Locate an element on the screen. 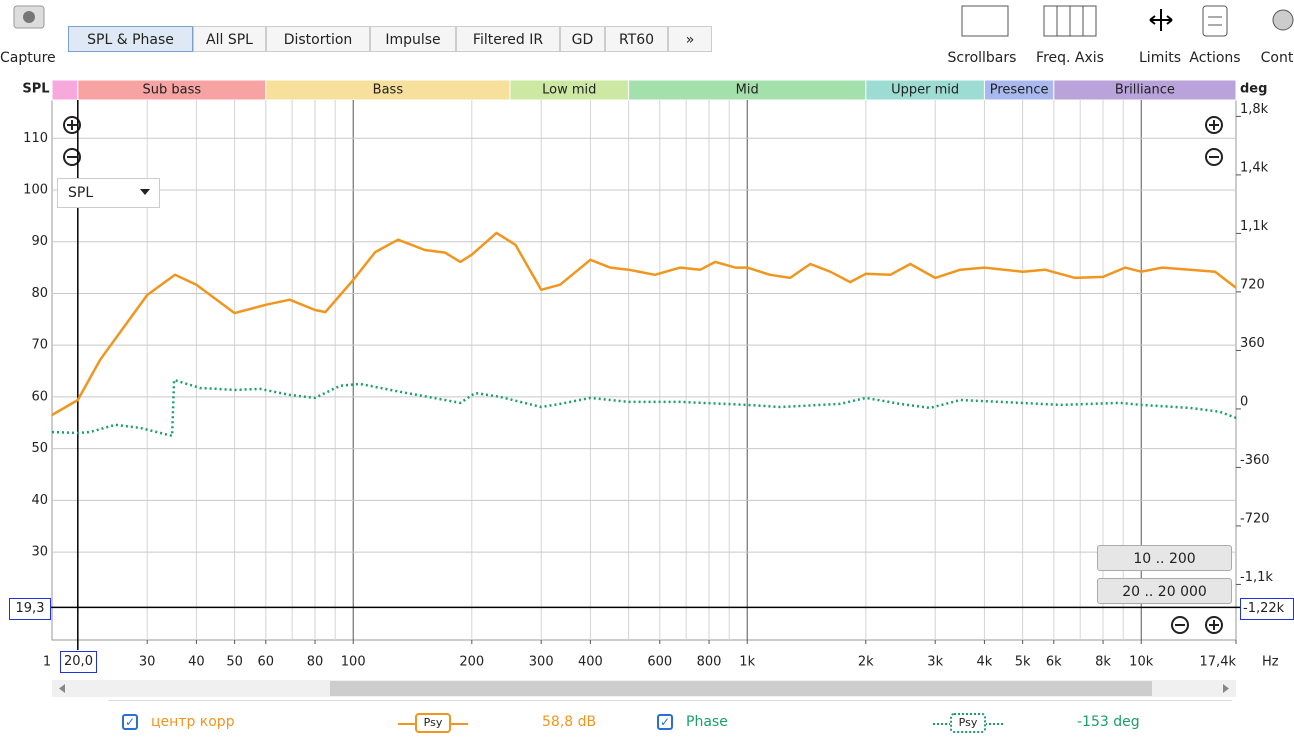 The height and width of the screenshot is (749, 1294). dropdown: SPL is located at coordinates (108, 193).